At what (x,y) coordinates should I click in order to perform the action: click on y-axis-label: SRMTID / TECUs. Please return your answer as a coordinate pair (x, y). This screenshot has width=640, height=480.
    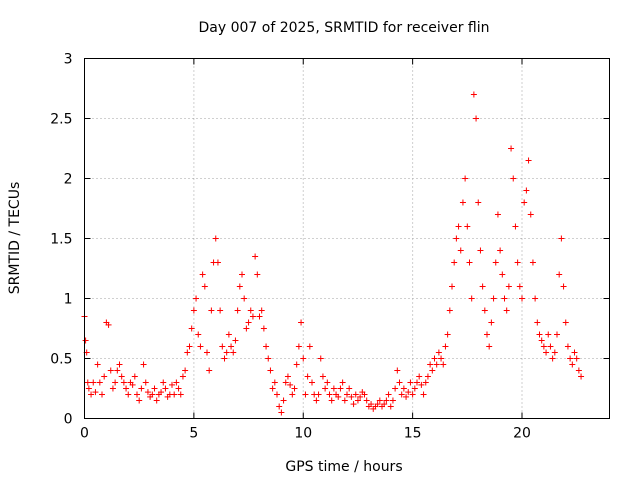
    Looking at the image, I should click on (15, 238).